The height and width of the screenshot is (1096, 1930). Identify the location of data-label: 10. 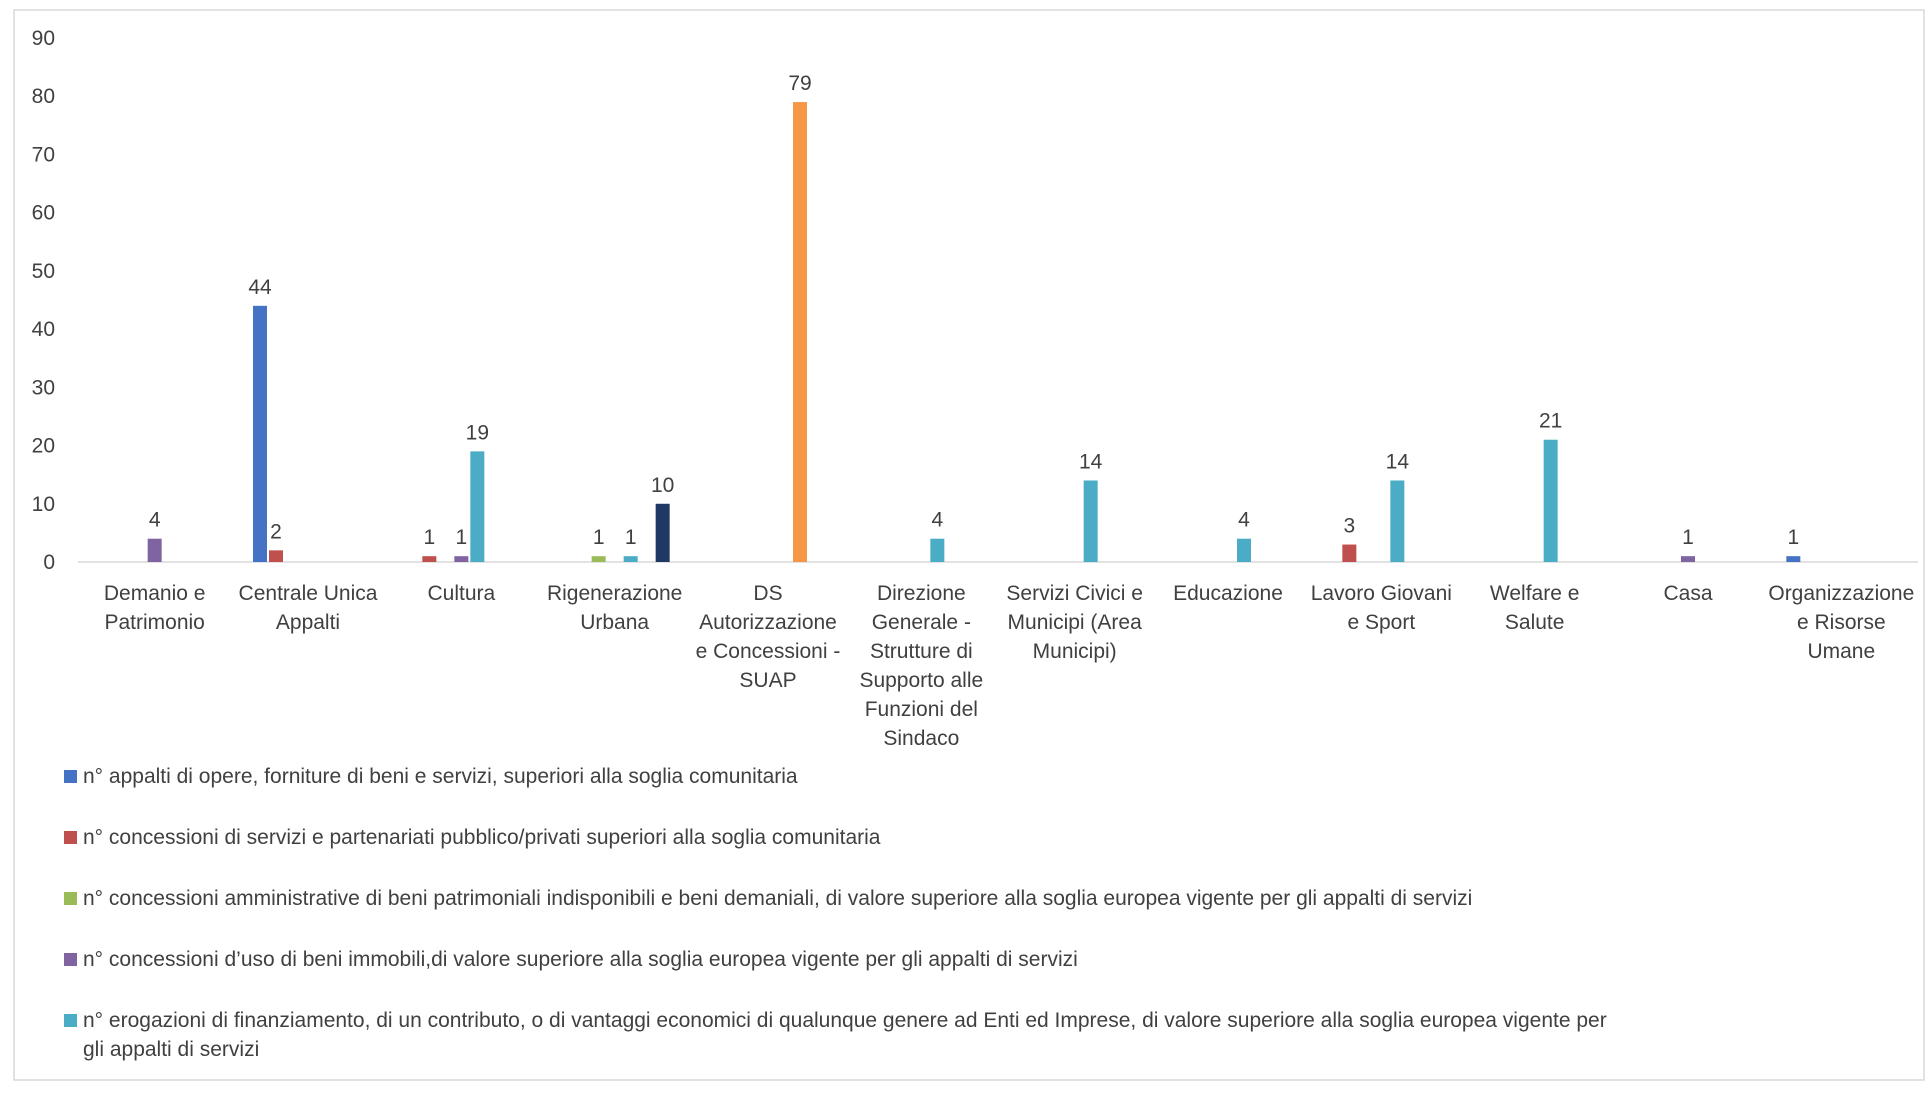
(662, 485).